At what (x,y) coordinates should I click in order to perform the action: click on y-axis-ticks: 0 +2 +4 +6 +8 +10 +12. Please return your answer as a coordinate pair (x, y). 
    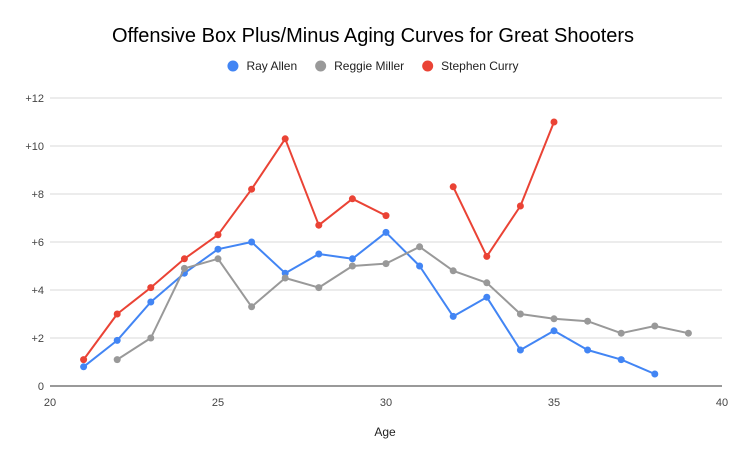
    Looking at the image, I should click on (34, 243).